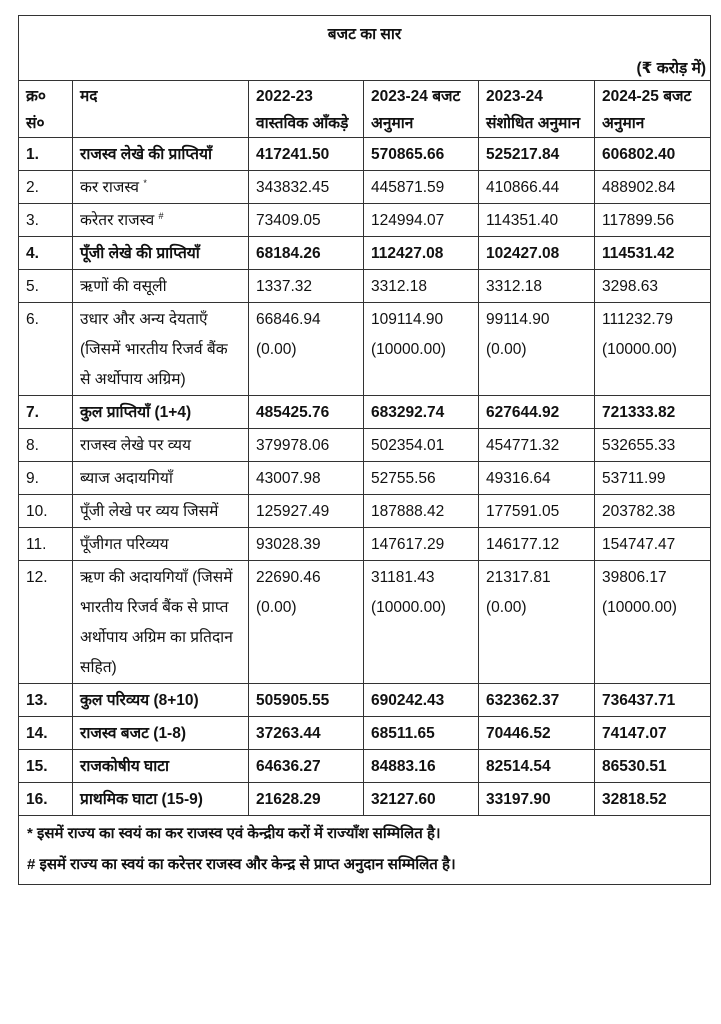  Describe the element at coordinates (306, 109) in the screenshot. I see `header-2022-23-actual: 2022-23 वास्तविक आँकड़े` at that location.